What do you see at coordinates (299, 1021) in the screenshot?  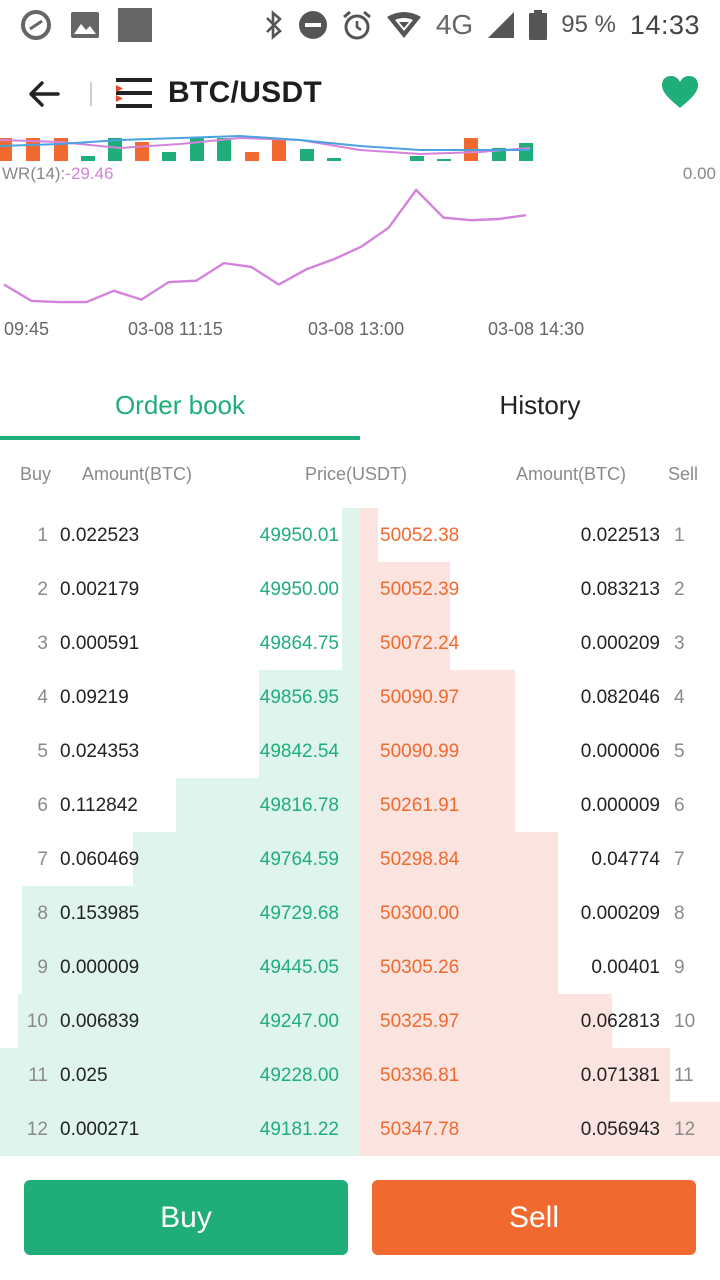 I see `buy-price: 49247.00` at bounding box center [299, 1021].